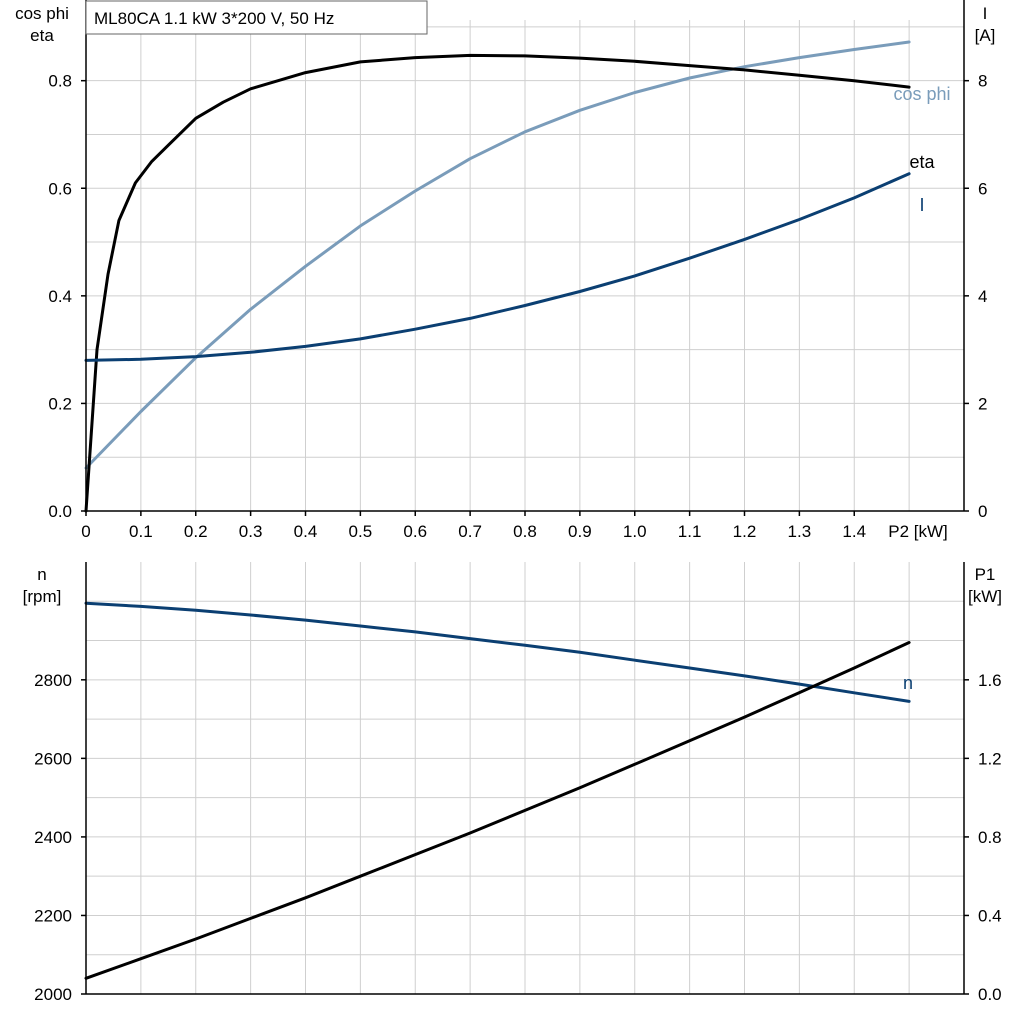  I want to click on x-axis-tick-label: 0.1, so click(141, 531).